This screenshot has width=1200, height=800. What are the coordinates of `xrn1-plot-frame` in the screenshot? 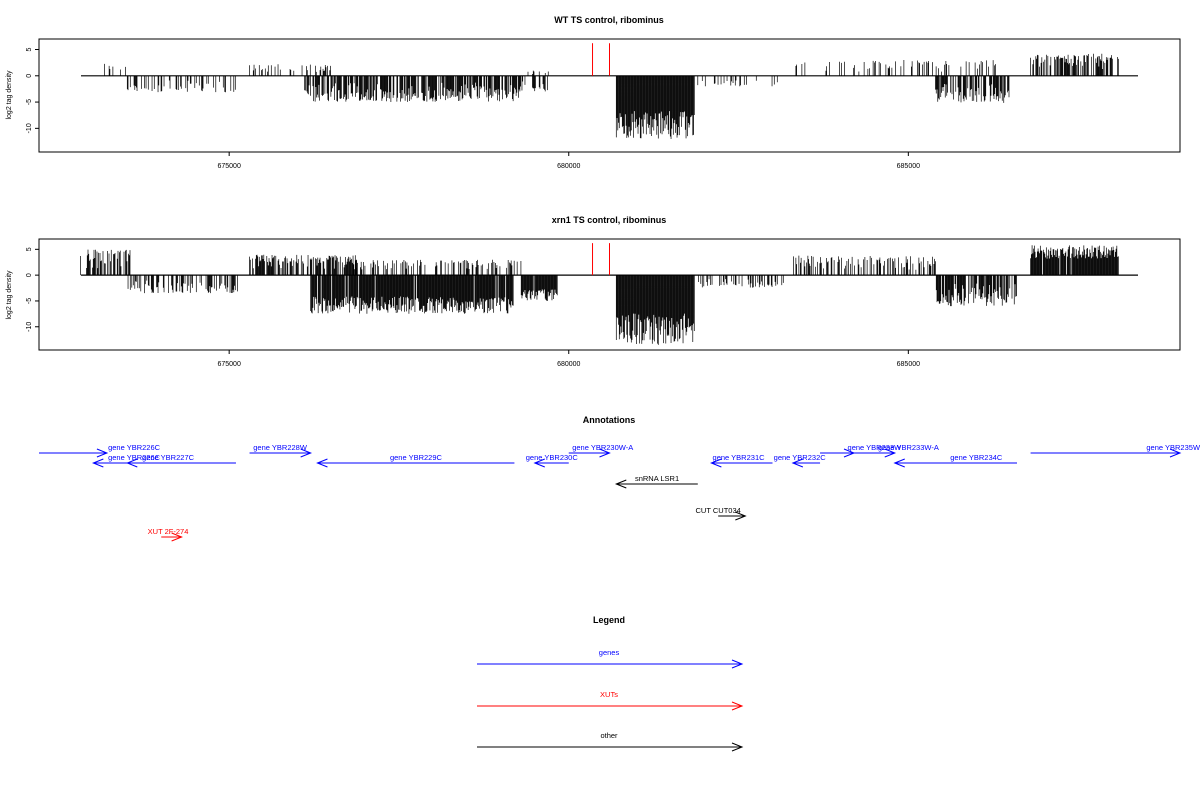 It's located at (609, 294).